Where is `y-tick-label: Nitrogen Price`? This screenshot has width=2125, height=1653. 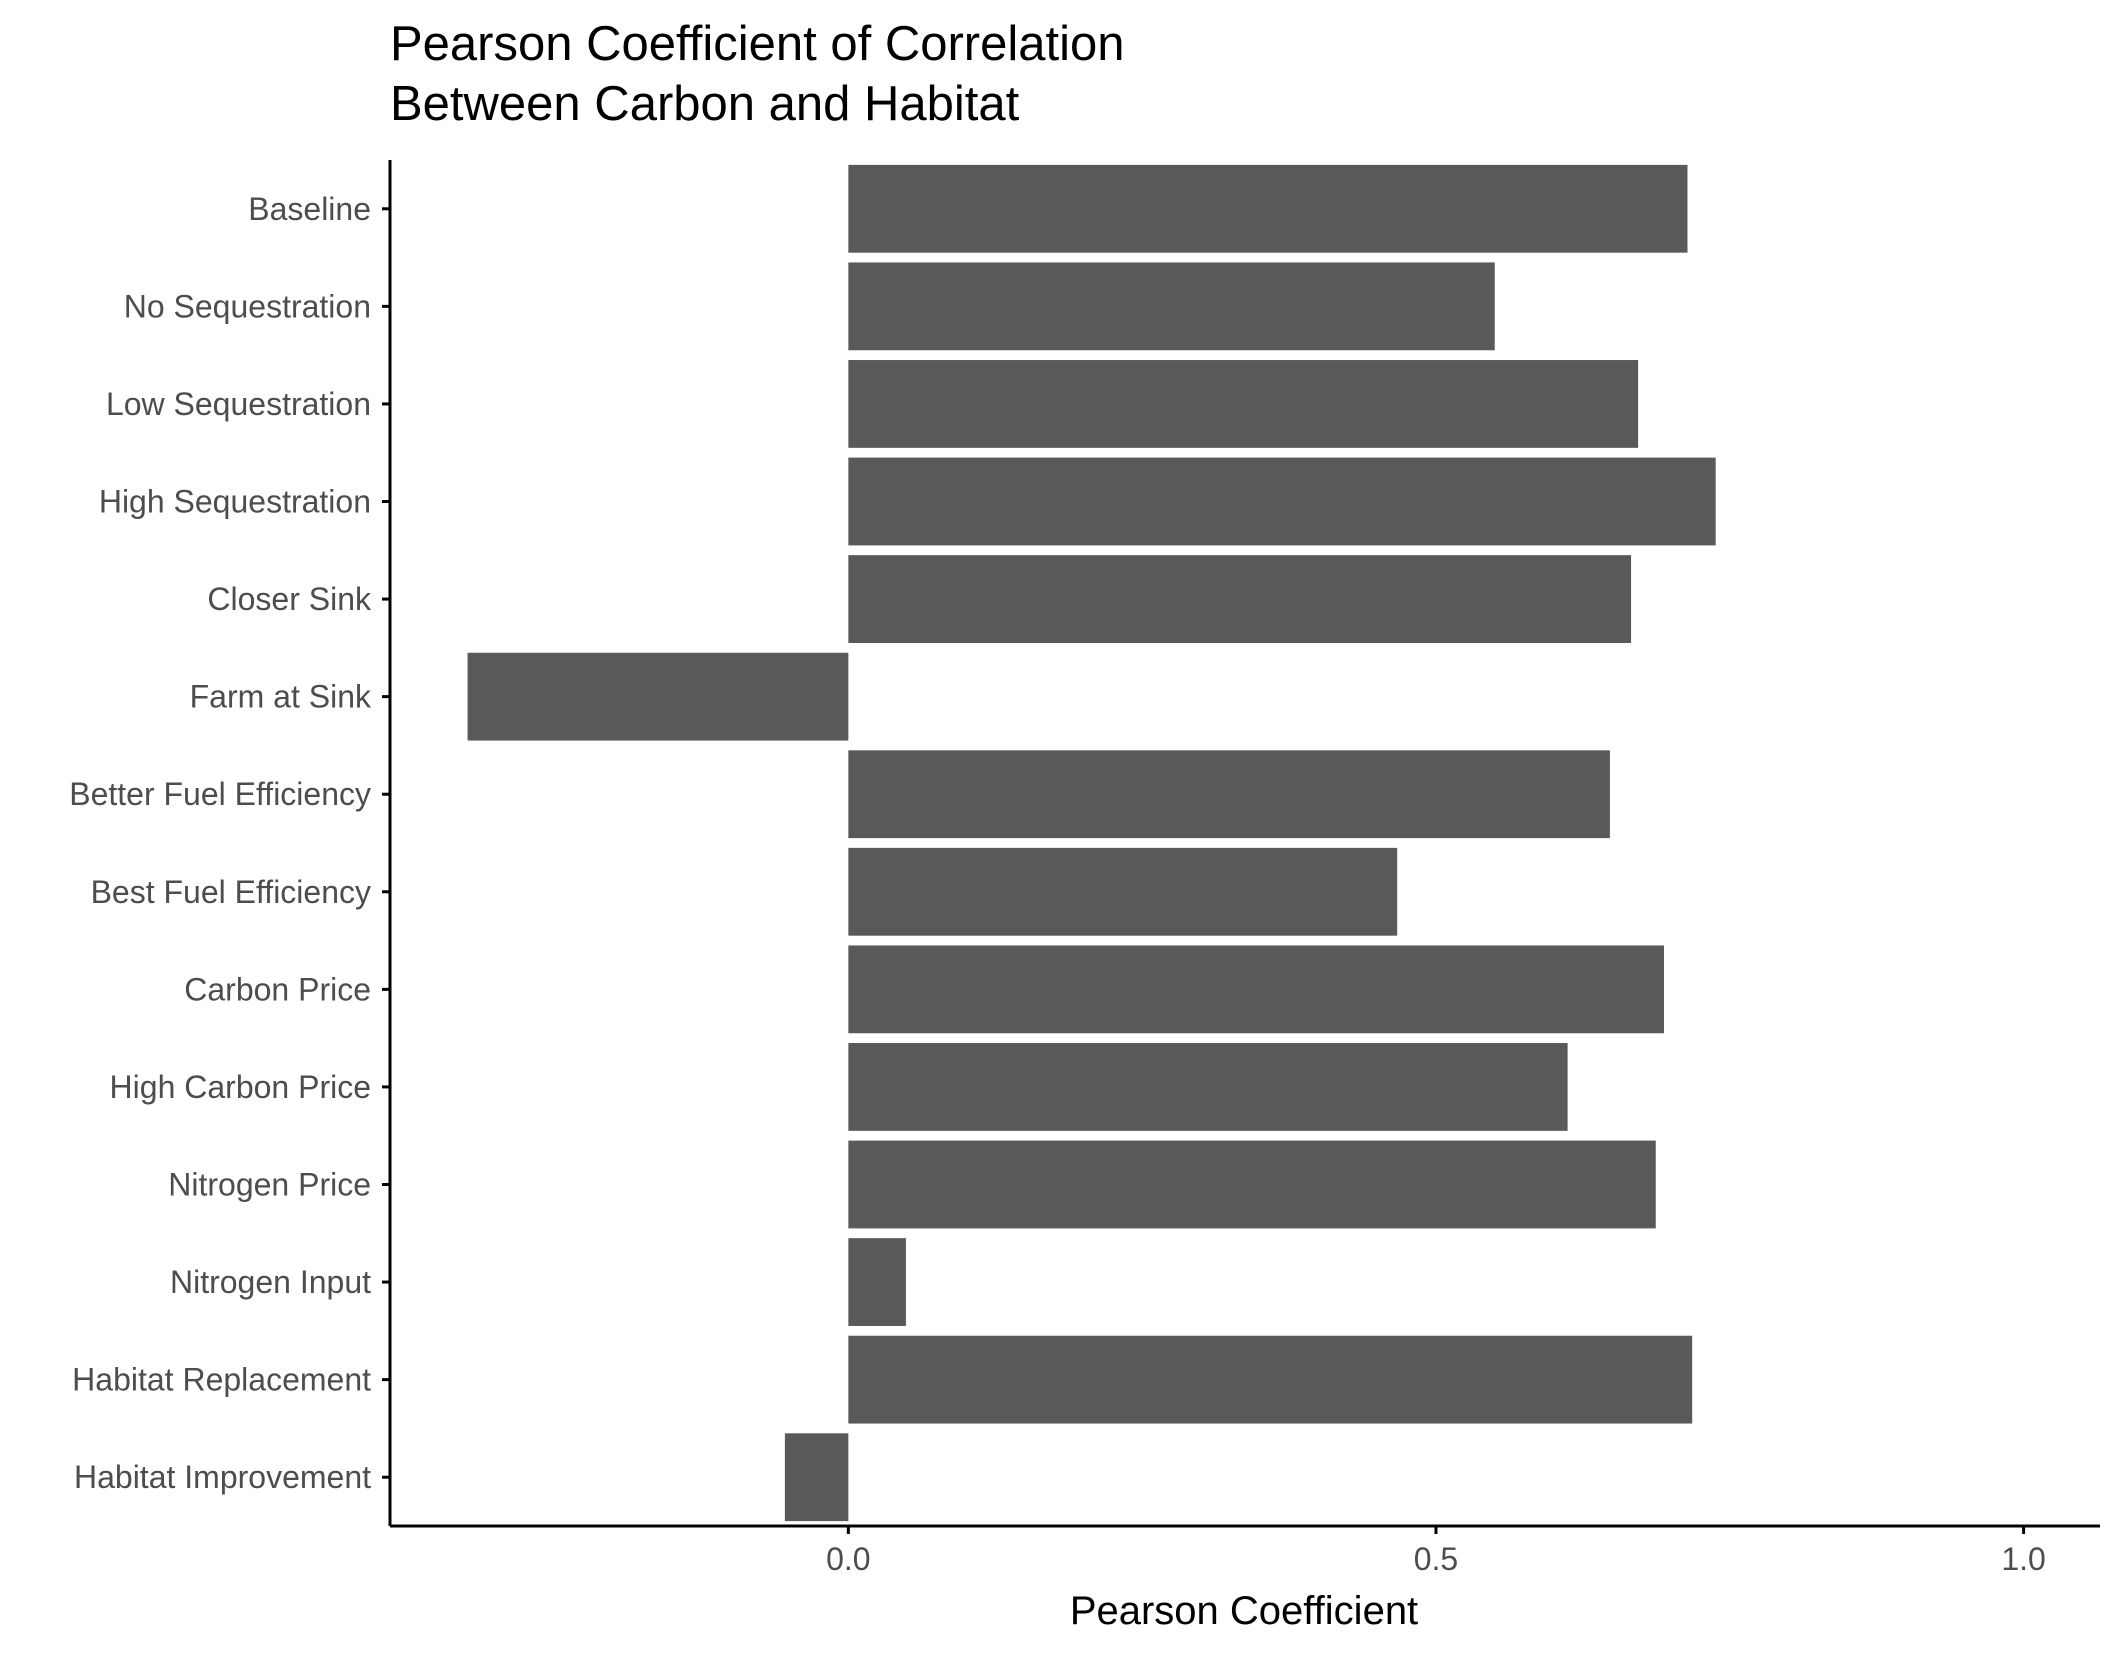
y-tick-label: Nitrogen Price is located at coordinates (269, 1185).